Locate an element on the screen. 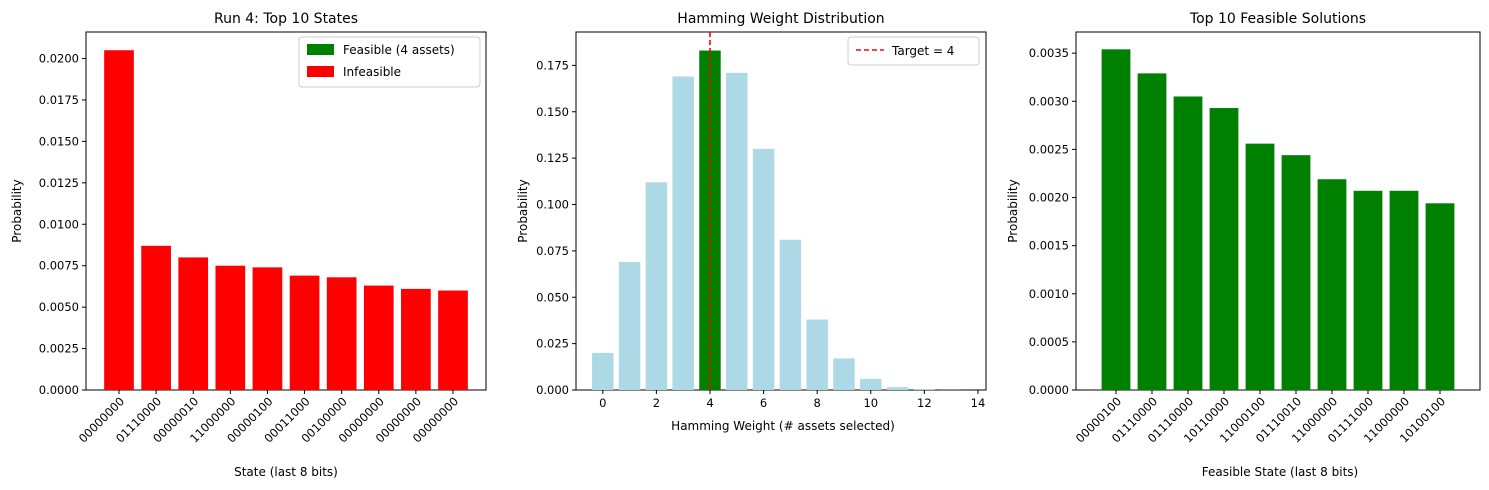 Image resolution: width=1489 pixels, height=490 pixels. legend-swatch-infeasible is located at coordinates (320, 71).